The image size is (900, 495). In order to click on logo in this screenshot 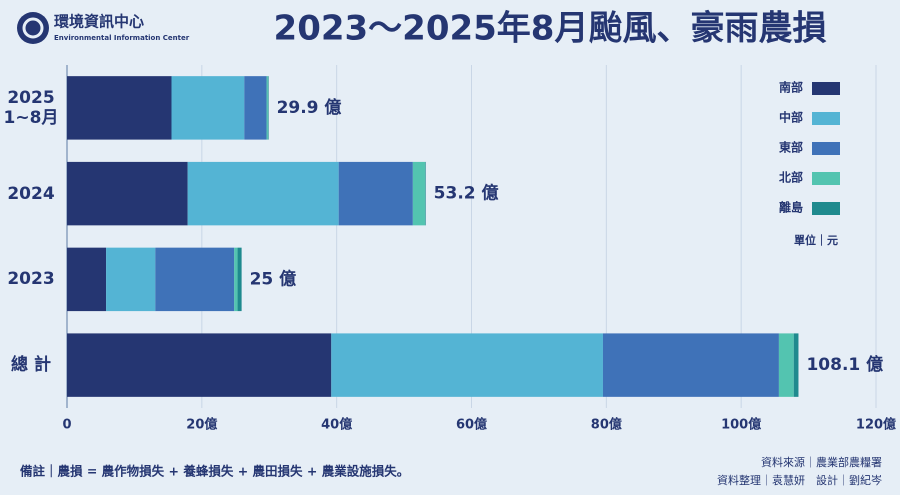, I will do `click(33, 28)`.